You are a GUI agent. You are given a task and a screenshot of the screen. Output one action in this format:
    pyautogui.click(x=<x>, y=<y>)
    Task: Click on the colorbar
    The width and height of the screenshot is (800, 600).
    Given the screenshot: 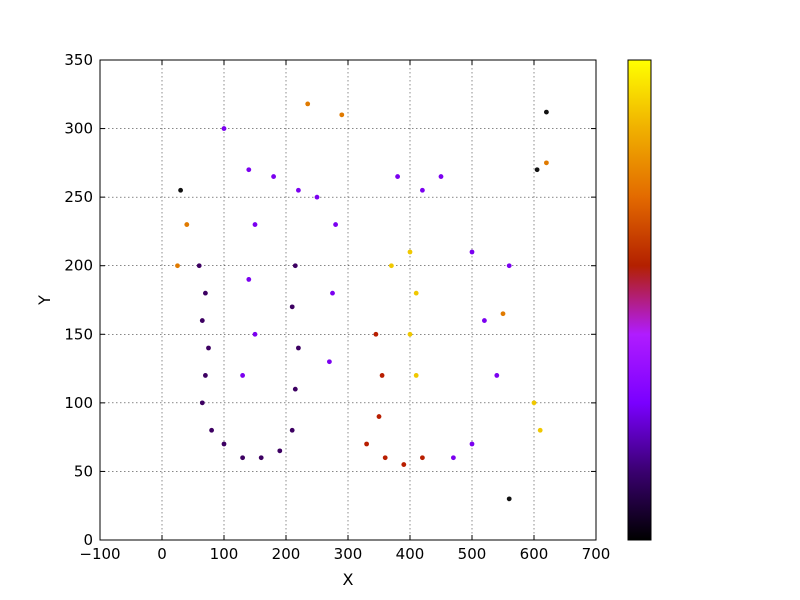 What is the action you would take?
    pyautogui.click(x=639, y=300)
    